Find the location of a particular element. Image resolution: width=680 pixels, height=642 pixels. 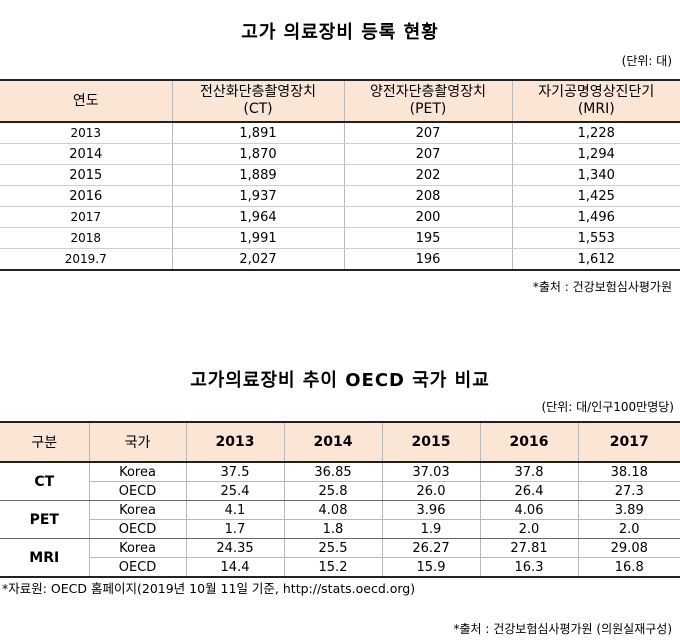

pet-cell: 202 is located at coordinates (428, 175).